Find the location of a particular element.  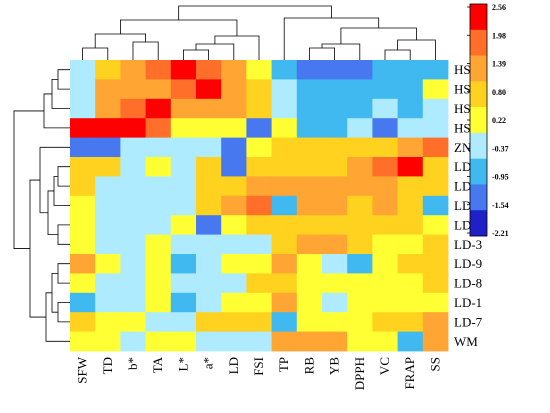

heatmap-cell-LD-8-b* is located at coordinates (133, 283).